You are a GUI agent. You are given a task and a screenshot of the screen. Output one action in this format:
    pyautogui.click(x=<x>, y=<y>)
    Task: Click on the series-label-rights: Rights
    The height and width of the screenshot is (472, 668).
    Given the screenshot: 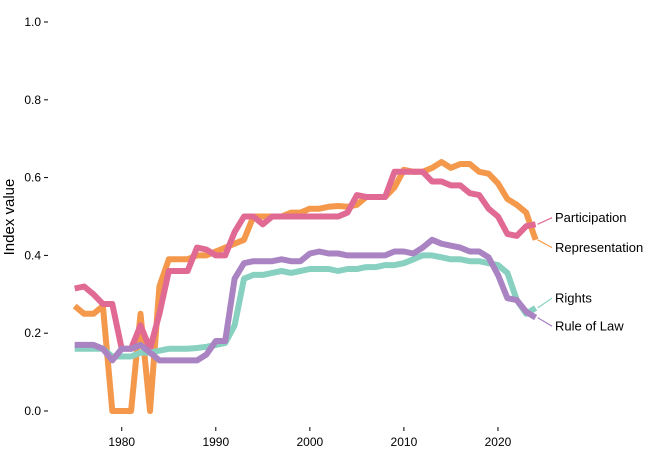 What is the action you would take?
    pyautogui.click(x=573, y=298)
    